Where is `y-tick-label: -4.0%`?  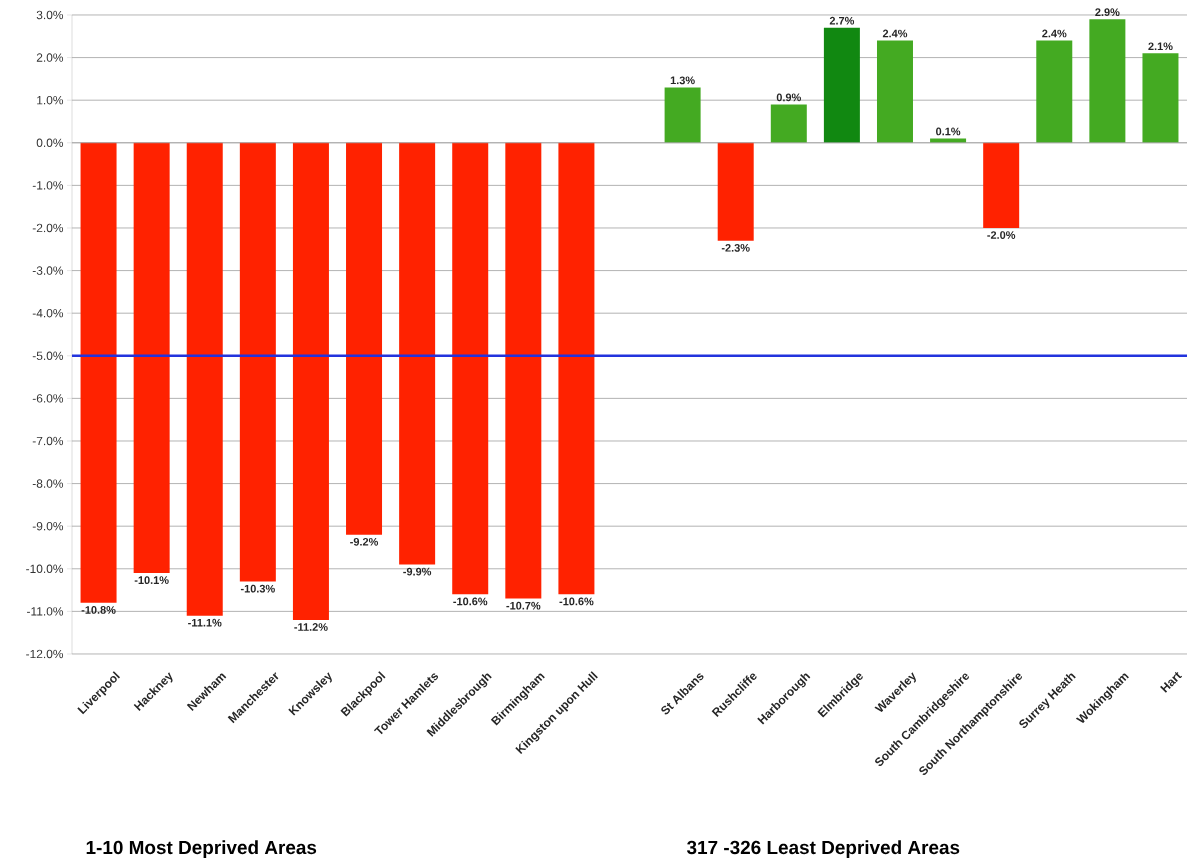 y-tick-label: -4.0% is located at coordinates (48, 313).